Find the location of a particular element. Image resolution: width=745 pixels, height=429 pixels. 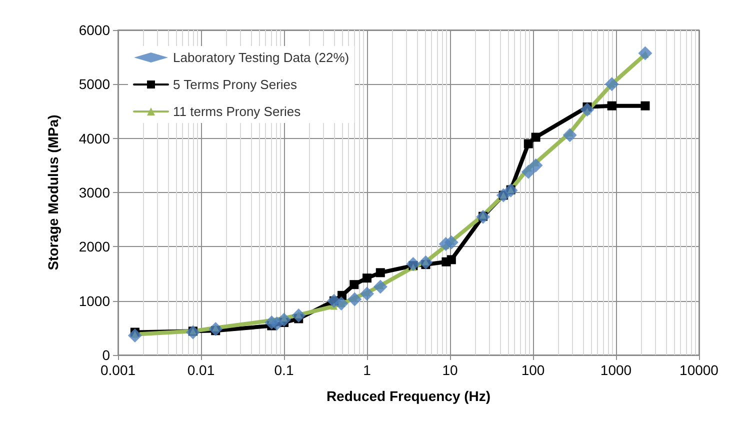

x-tick-label: 100 is located at coordinates (533, 370).